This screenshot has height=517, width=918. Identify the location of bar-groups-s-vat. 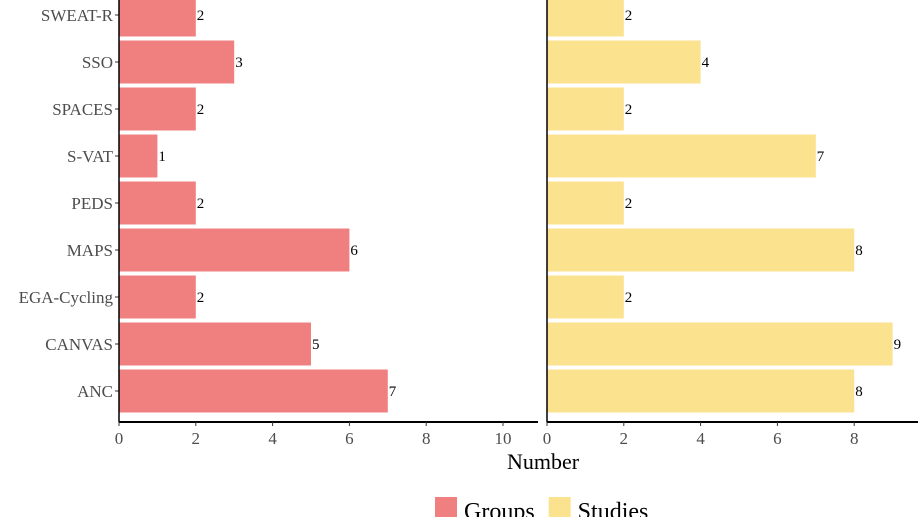
(138, 156).